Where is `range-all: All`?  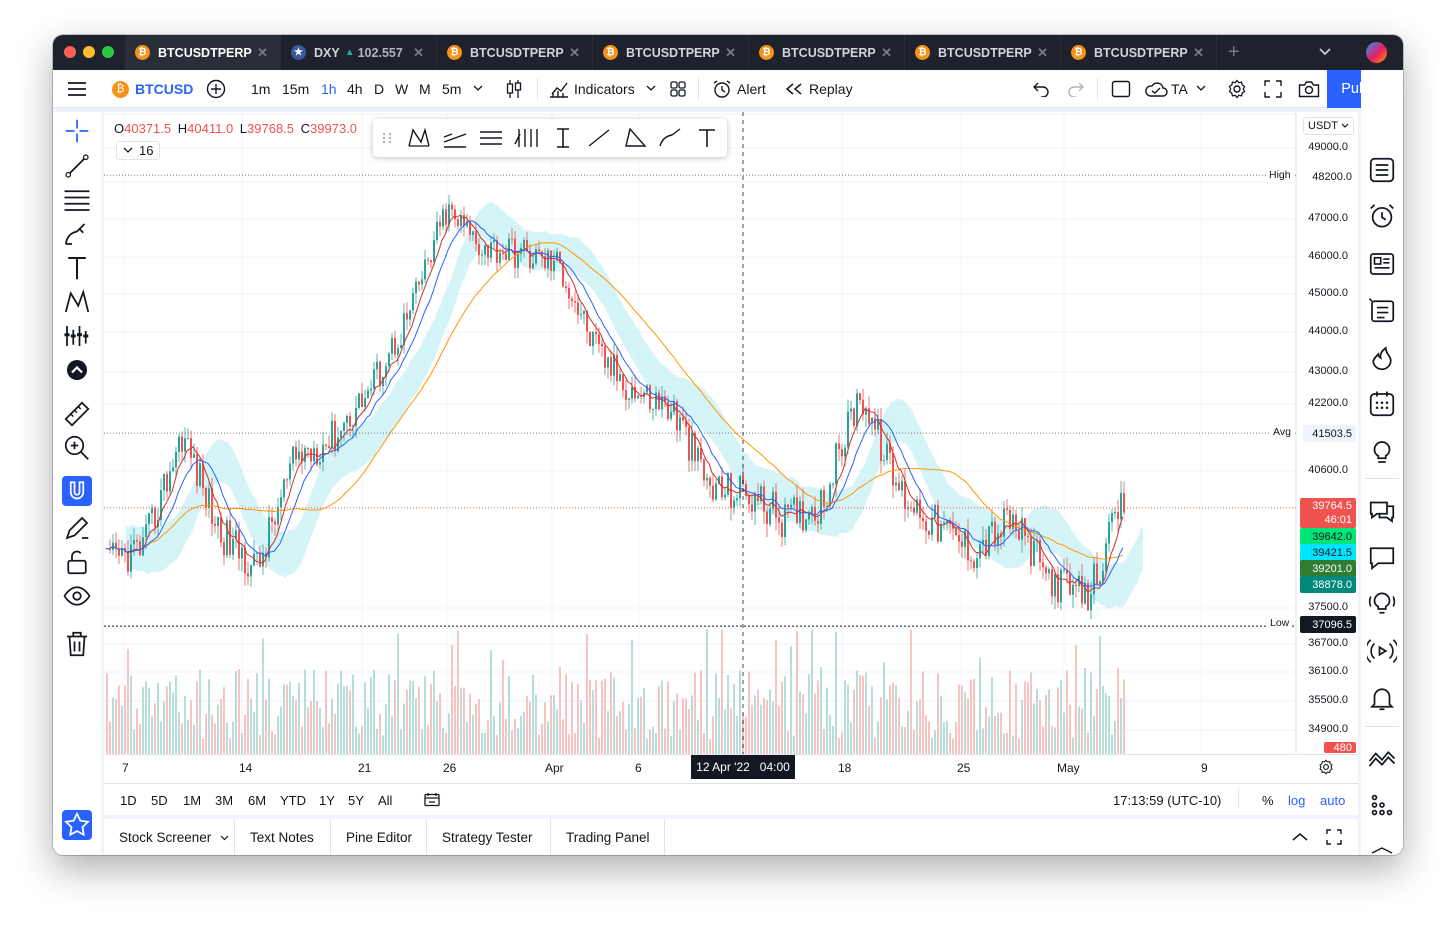 range-all: All is located at coordinates (385, 800).